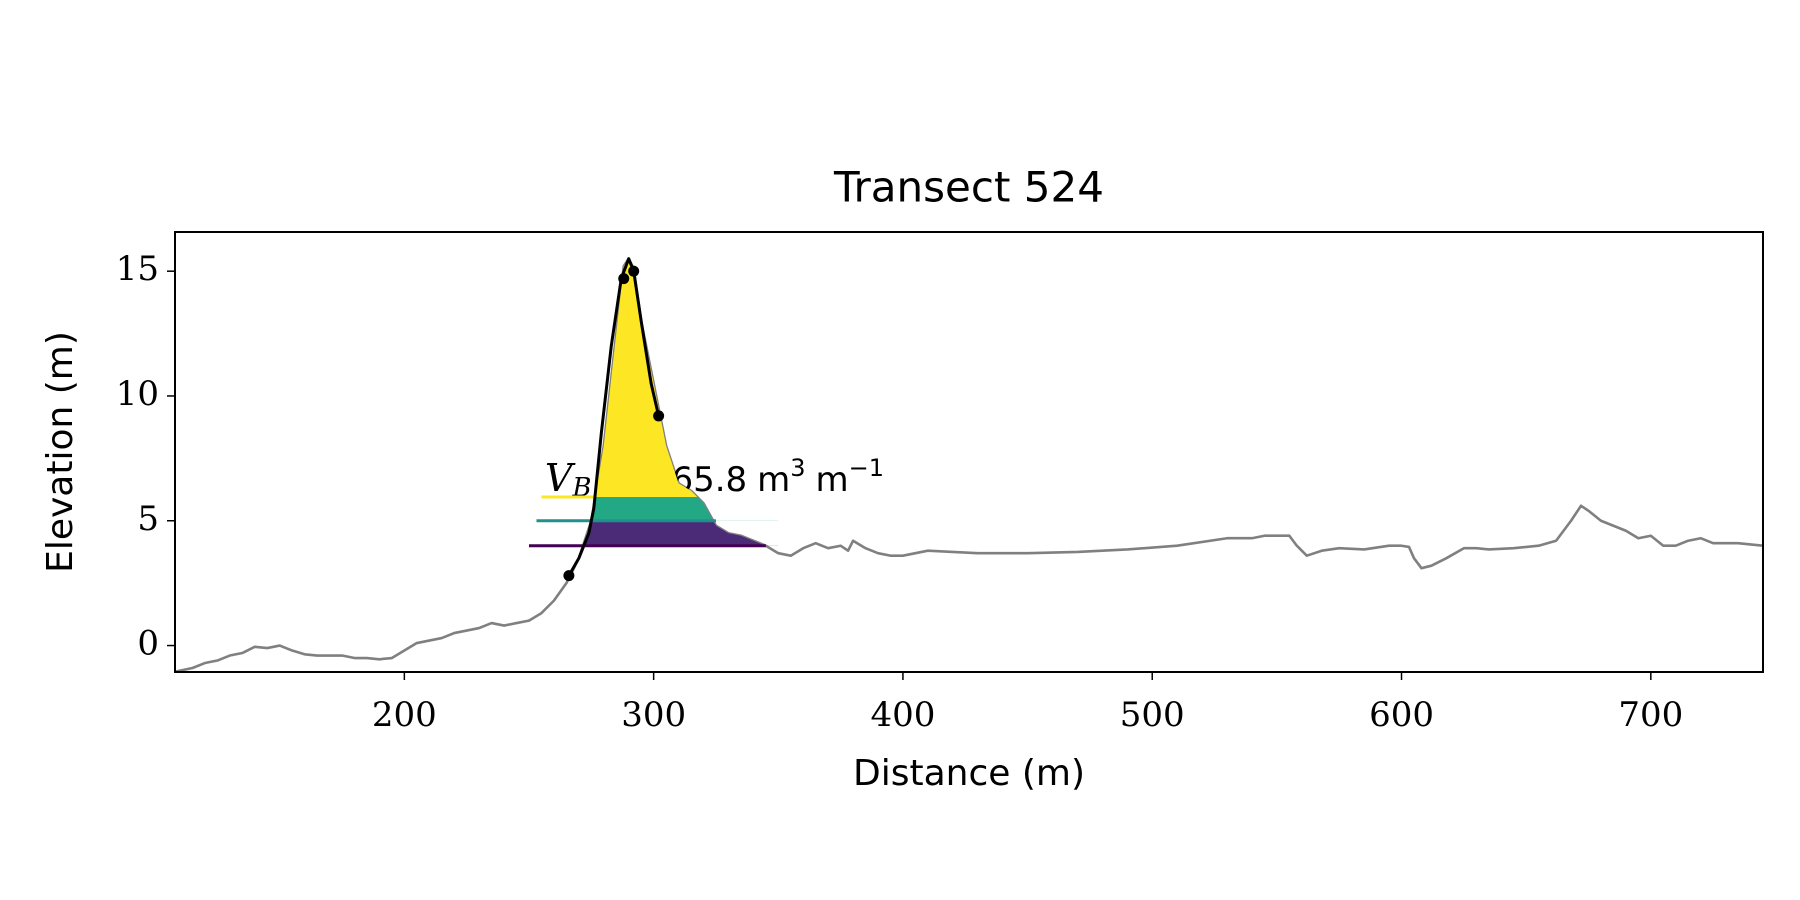 The height and width of the screenshot is (900, 1800). I want to click on annotation-part: B, so click(581, 488).